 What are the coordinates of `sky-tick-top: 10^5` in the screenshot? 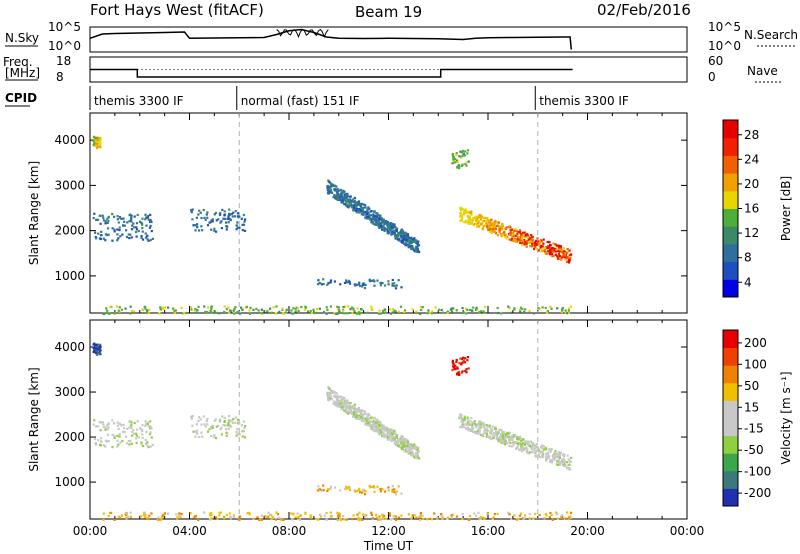 It's located at (64, 27).